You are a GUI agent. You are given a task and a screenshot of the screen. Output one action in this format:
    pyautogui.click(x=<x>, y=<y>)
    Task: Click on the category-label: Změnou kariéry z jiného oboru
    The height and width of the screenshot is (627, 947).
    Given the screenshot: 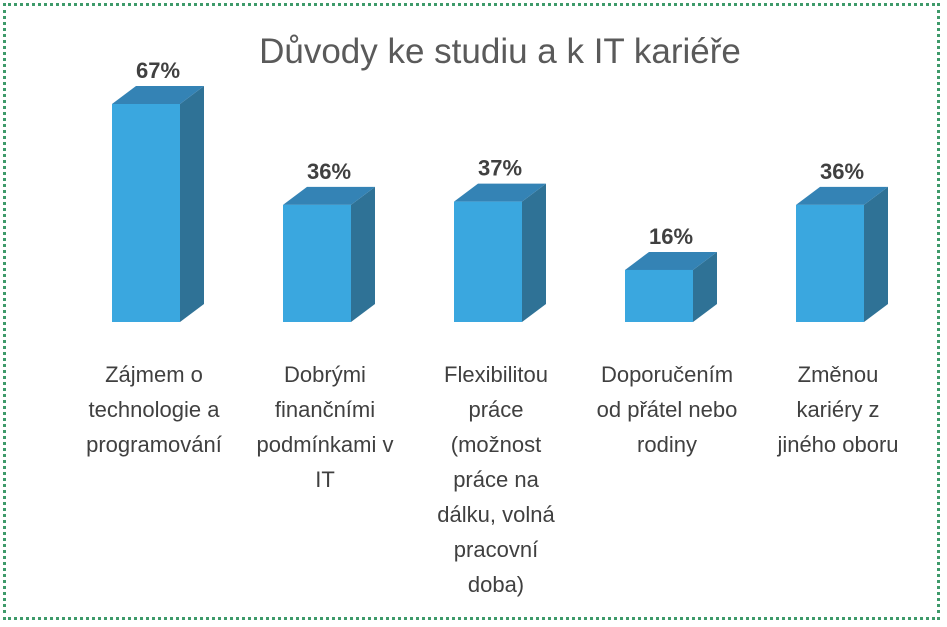 What is the action you would take?
    pyautogui.click(x=837, y=409)
    